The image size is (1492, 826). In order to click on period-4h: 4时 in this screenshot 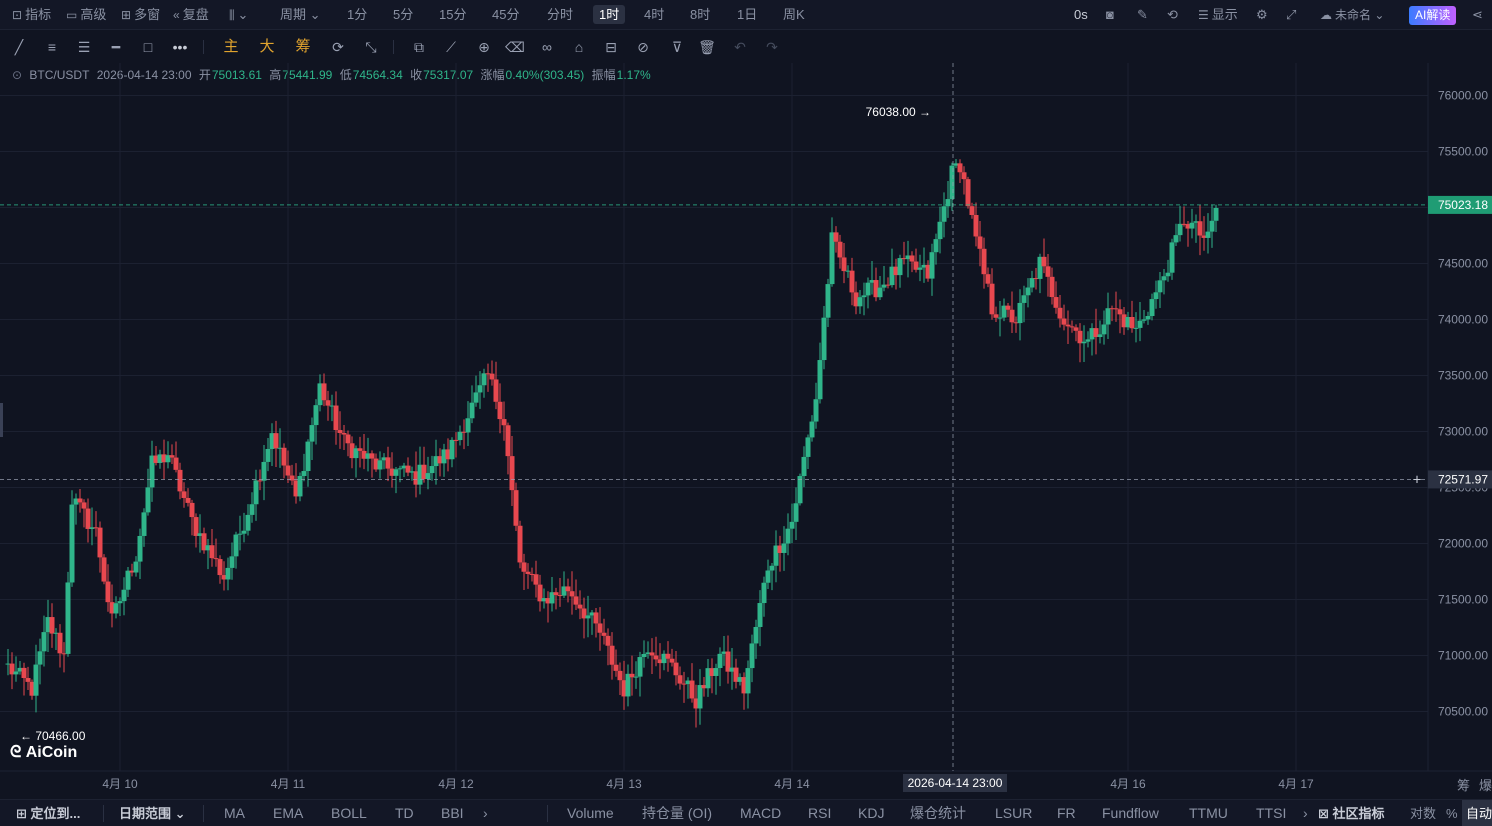, I will do `click(654, 15)`.